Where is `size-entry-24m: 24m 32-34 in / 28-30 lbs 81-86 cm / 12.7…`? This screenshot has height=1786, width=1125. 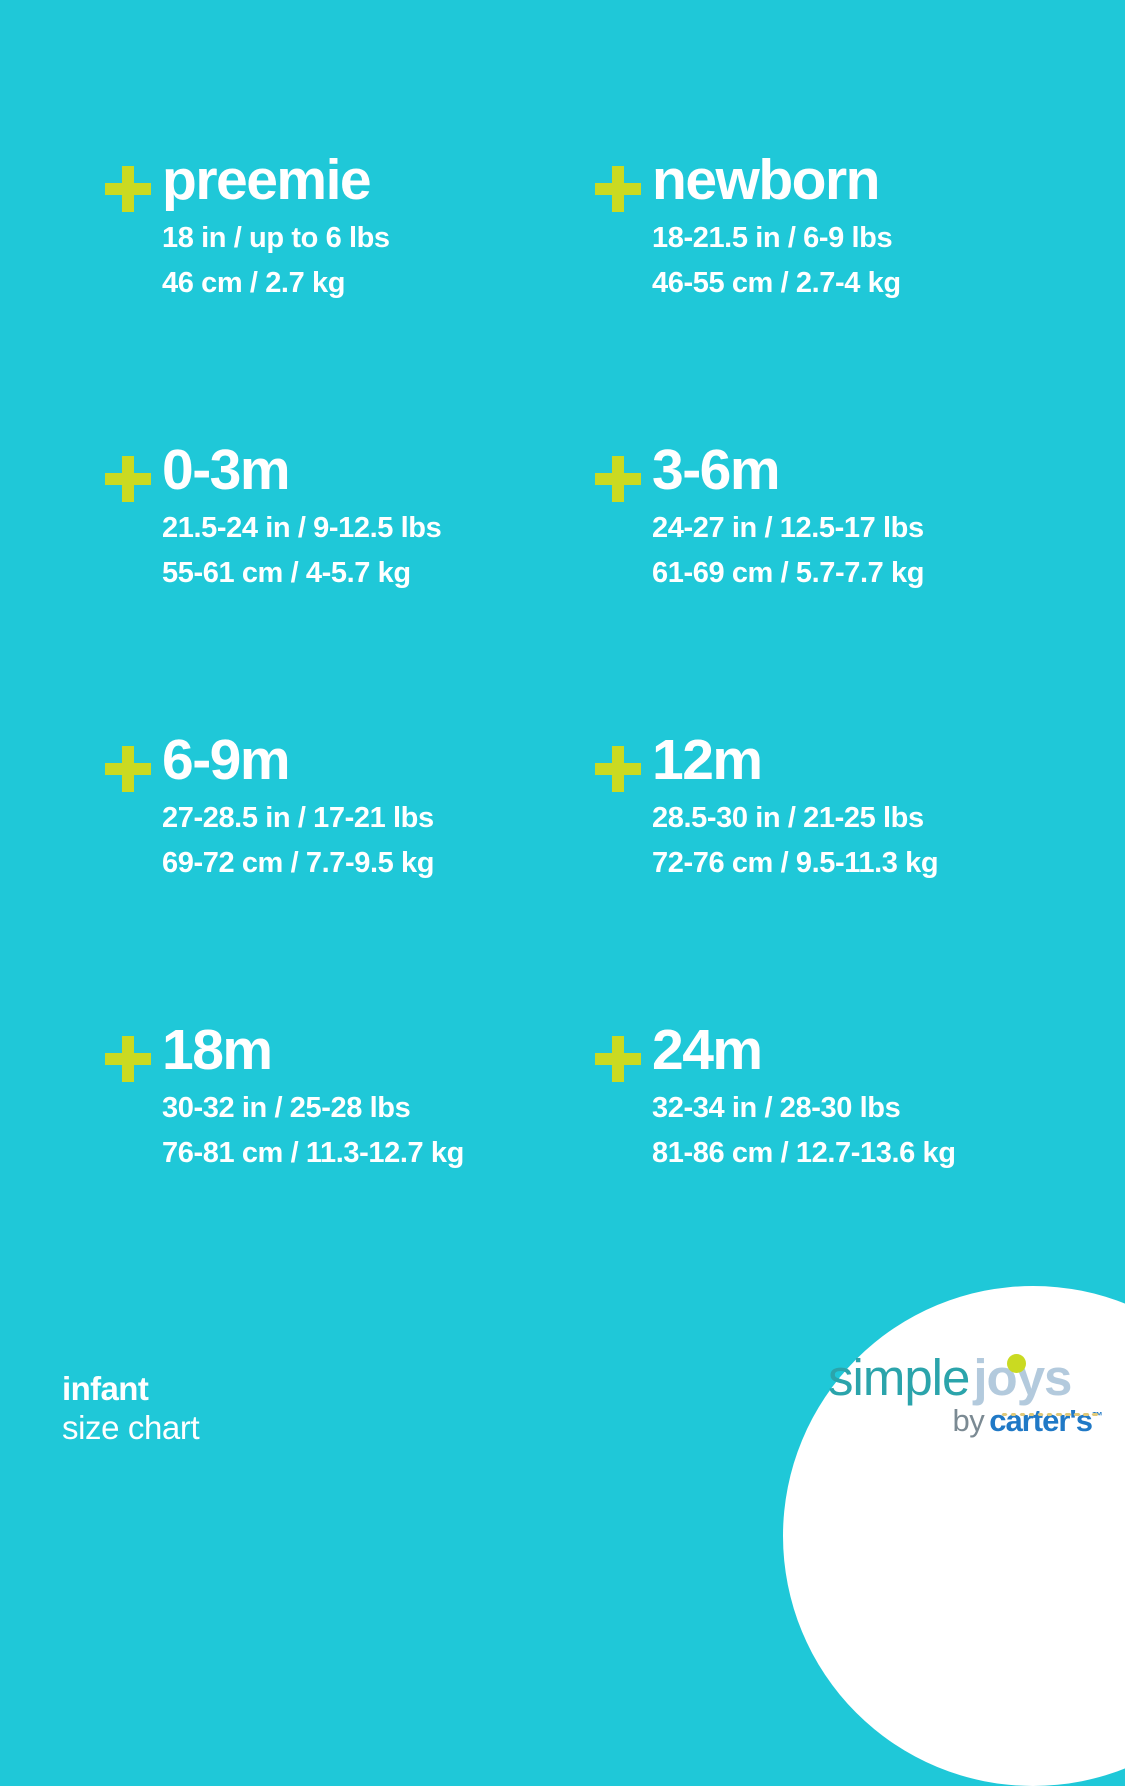 size-entry-24m: 24m 32-34 in / 28-30 lbs 81-86 cm / 12.7… is located at coordinates (840, 1167).